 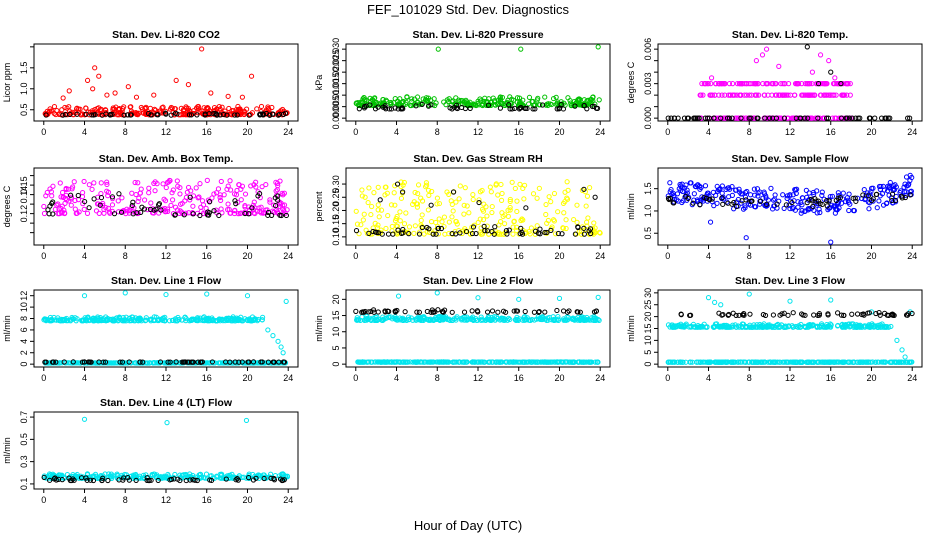 I want to click on data-points, so click(x=790, y=208).